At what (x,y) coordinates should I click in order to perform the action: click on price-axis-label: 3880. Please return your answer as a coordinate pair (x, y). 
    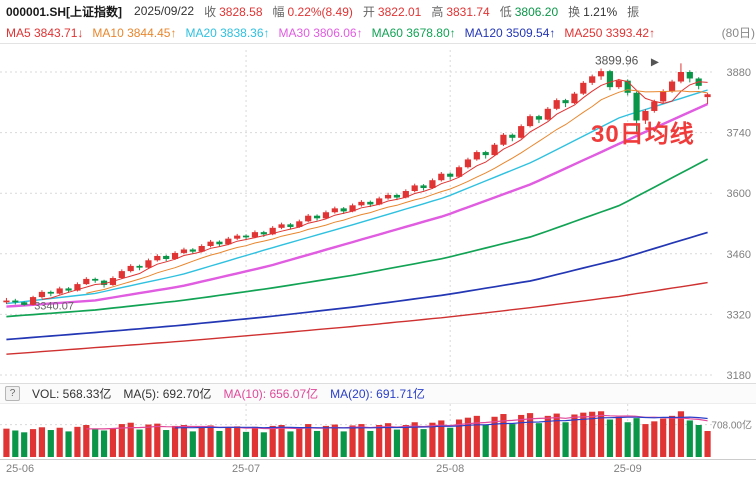
    Looking at the image, I should click on (739, 73).